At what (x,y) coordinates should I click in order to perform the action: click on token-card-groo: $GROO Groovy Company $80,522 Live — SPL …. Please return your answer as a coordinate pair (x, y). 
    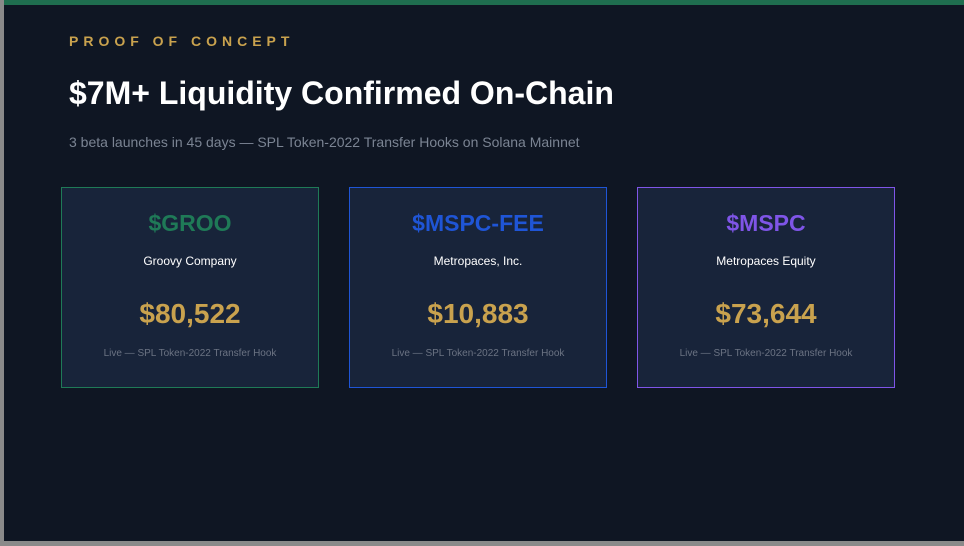
    Looking at the image, I should click on (190, 287).